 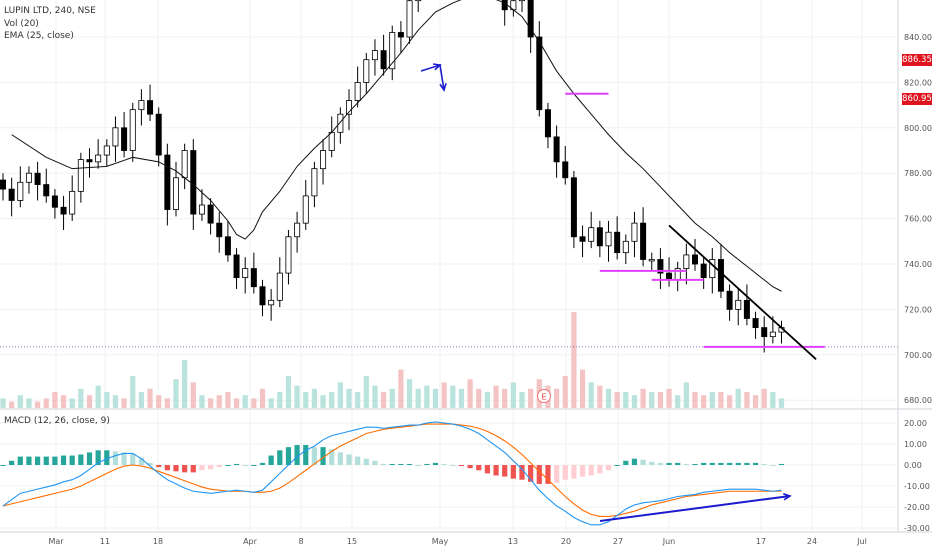 What do you see at coordinates (39, 36) in the screenshot?
I see `ema-legend: EMA (25, close)` at bounding box center [39, 36].